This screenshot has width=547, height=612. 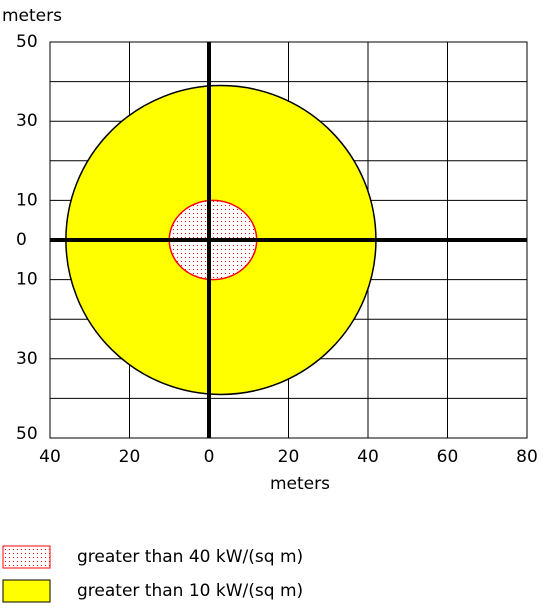 I want to click on x-tick-label: 60, so click(x=448, y=457).